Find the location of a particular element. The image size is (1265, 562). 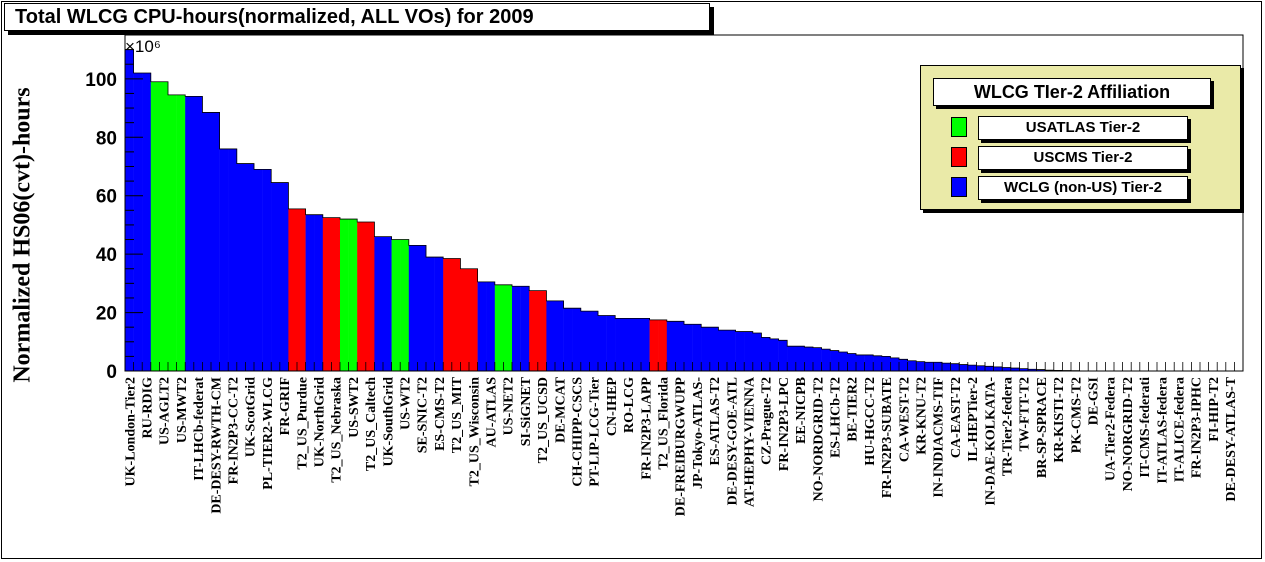

x-tick-label: BE-TIER2 is located at coordinates (853, 409).